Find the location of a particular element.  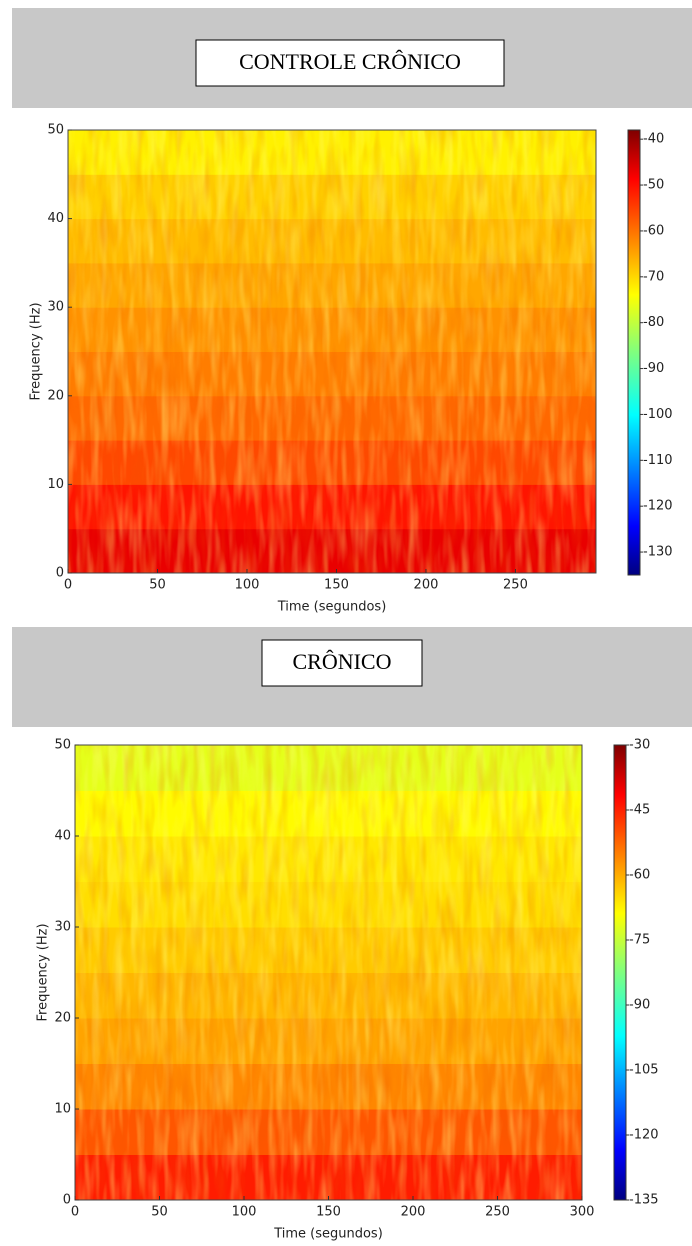

colorbar-tick-label: -40 is located at coordinates (653, 139).